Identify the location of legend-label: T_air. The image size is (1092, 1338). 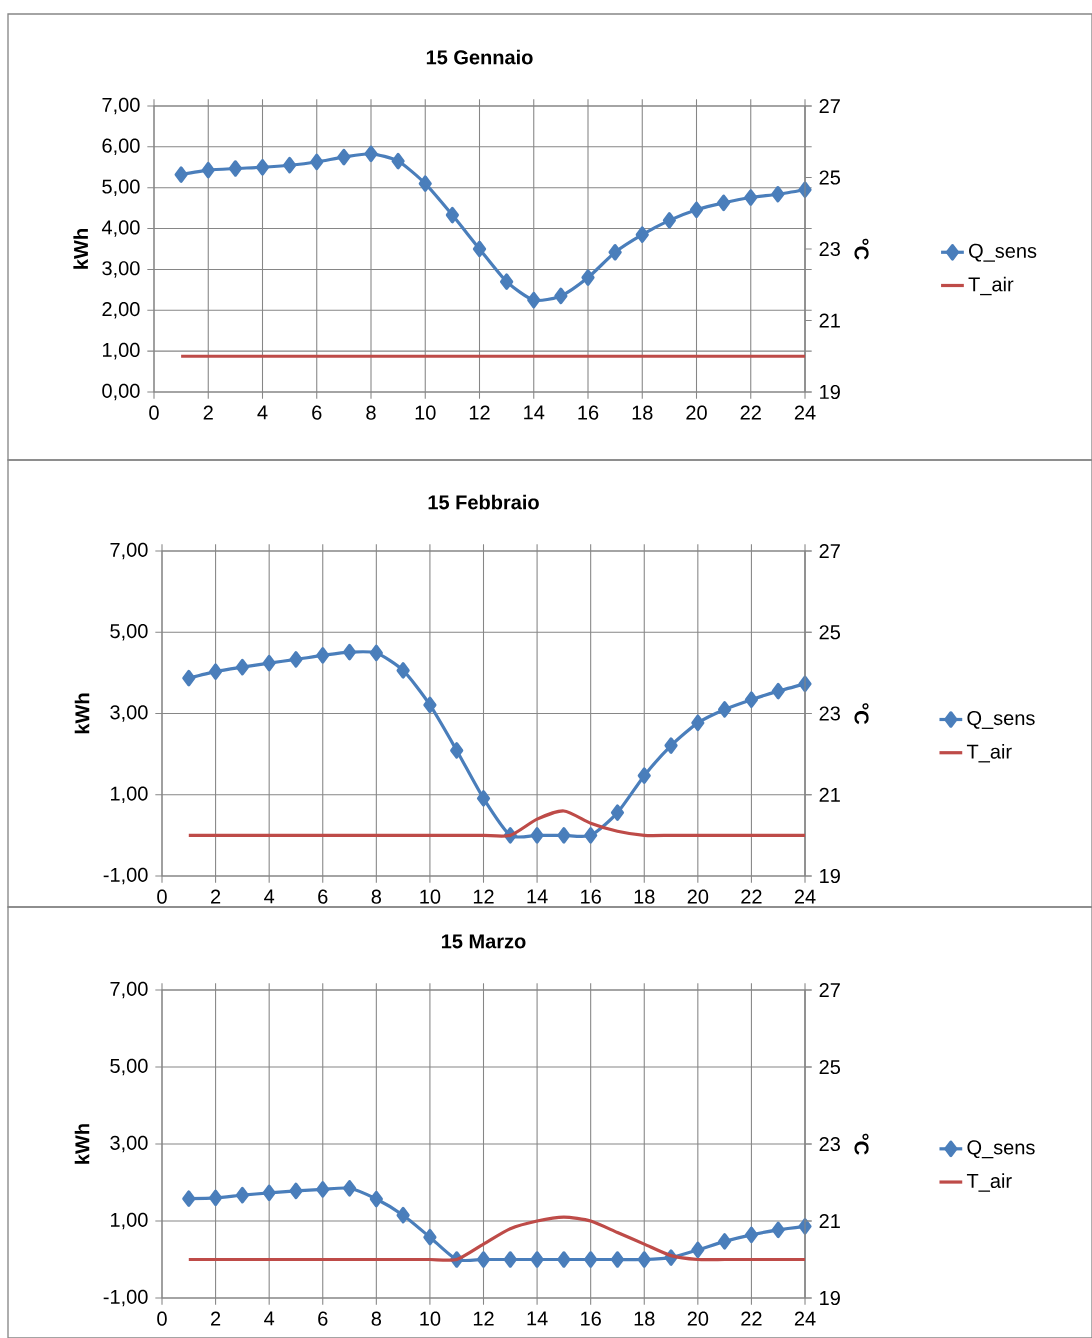
(989, 1182).